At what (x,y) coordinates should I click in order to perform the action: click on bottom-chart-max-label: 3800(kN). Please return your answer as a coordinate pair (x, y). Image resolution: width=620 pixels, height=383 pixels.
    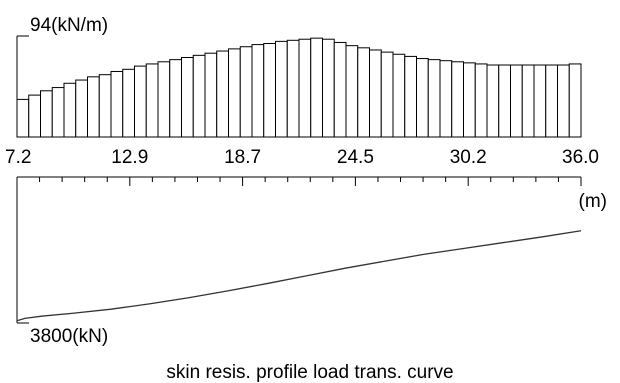
    Looking at the image, I should click on (69, 336).